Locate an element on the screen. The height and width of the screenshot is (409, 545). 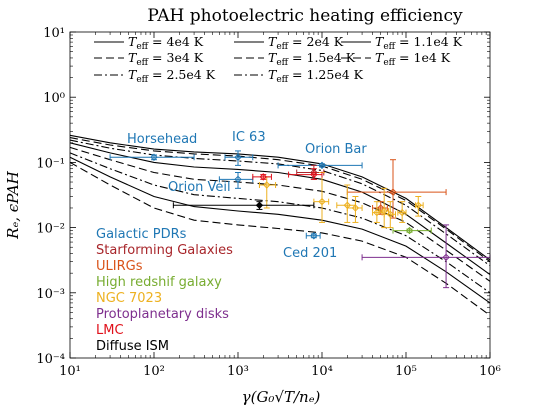
legend-entry: Teff = 3e4 K is located at coordinates (166, 59).